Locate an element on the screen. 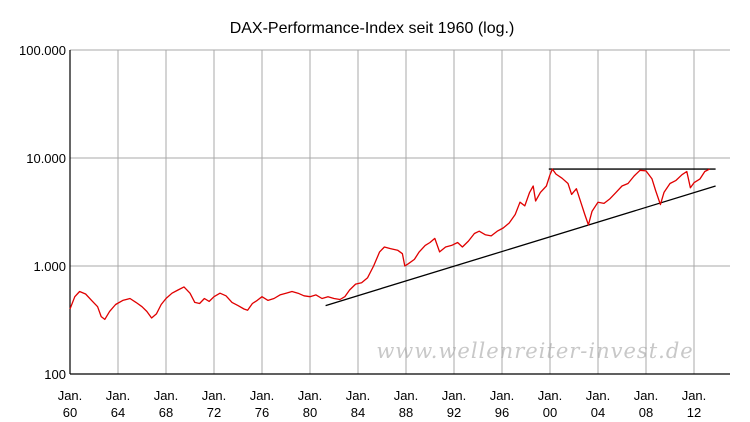  watermark: www.wellenreiter-invest.de is located at coordinates (534, 351).